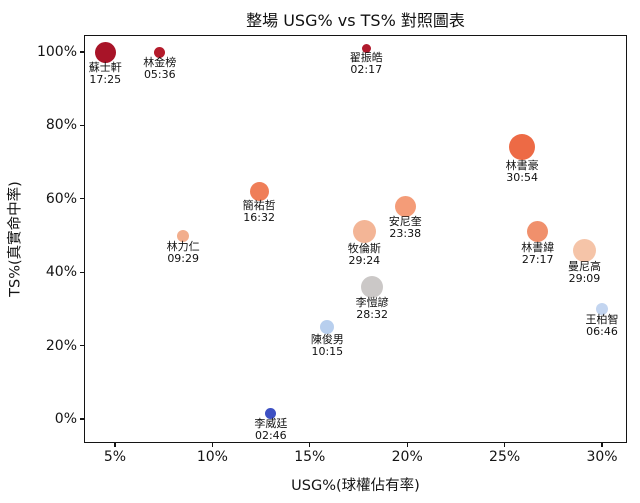  What do you see at coordinates (327, 339) in the screenshot?
I see `data-point-name: 陳俊男` at bounding box center [327, 339].